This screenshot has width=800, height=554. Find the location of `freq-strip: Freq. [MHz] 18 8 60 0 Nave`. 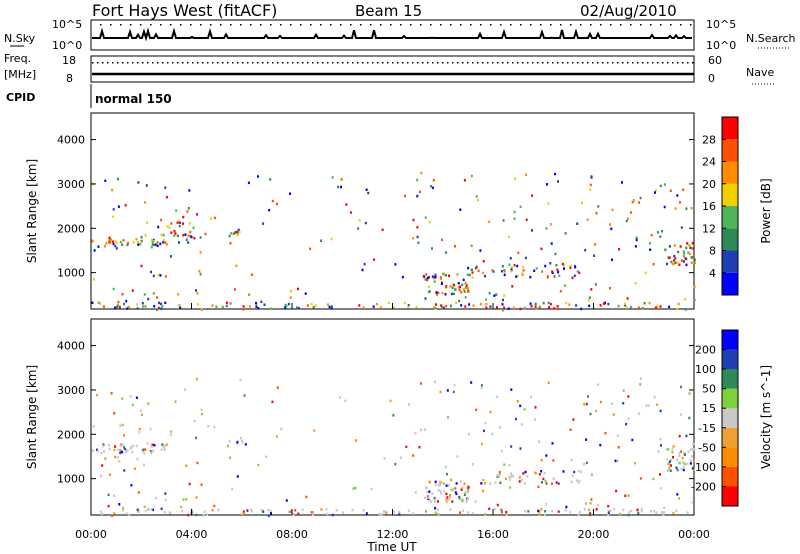

freq-strip: Freq. [MHz] 18 8 60 0 Nave is located at coordinates (389, 68).